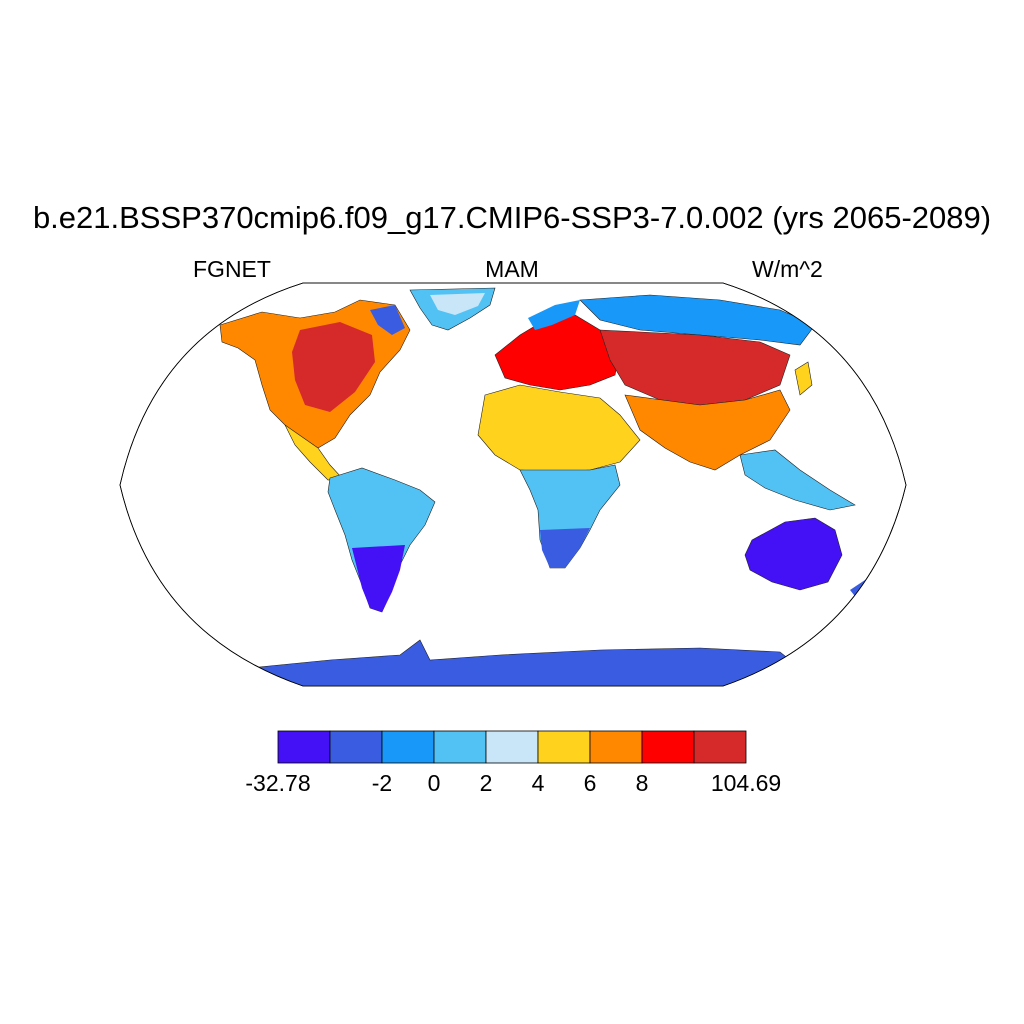 The image size is (1024, 1024). Describe the element at coordinates (387, 320) in the screenshot. I see `region-canada-north` at that location.